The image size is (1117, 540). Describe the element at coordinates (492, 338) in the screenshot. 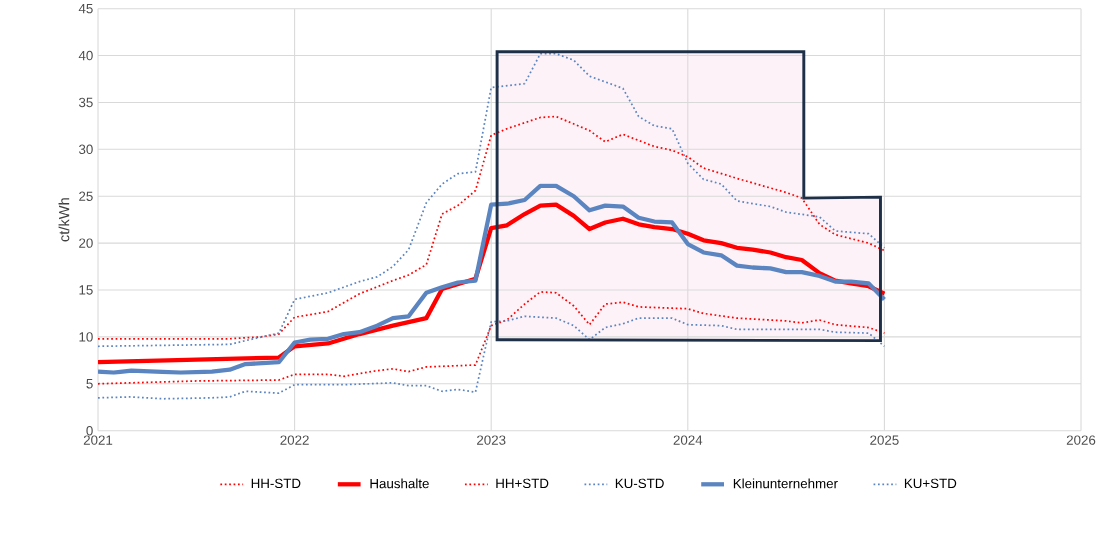

I see `line-series` at that location.